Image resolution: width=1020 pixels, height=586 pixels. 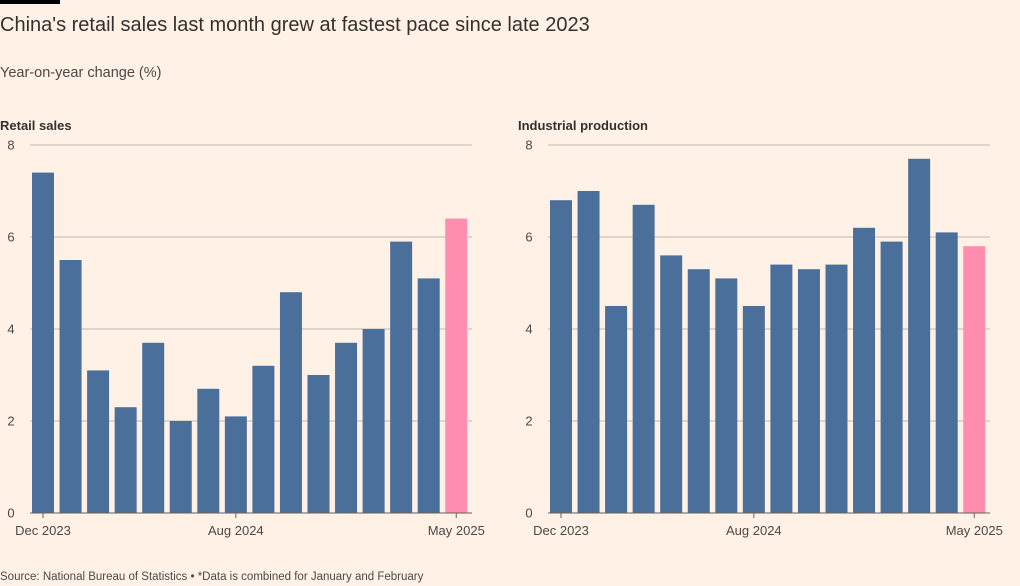 What do you see at coordinates (180, 467) in the screenshot?
I see `bar: Jun 2024: 2` at bounding box center [180, 467].